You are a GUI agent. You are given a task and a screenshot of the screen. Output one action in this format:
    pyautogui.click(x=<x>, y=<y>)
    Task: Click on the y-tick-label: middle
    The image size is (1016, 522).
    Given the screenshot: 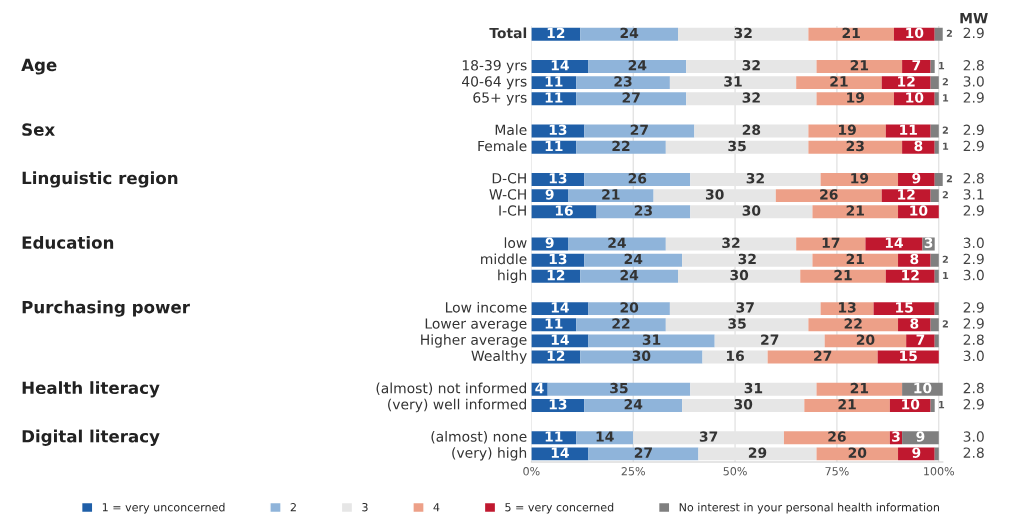 What is the action you would take?
    pyautogui.click(x=504, y=259)
    